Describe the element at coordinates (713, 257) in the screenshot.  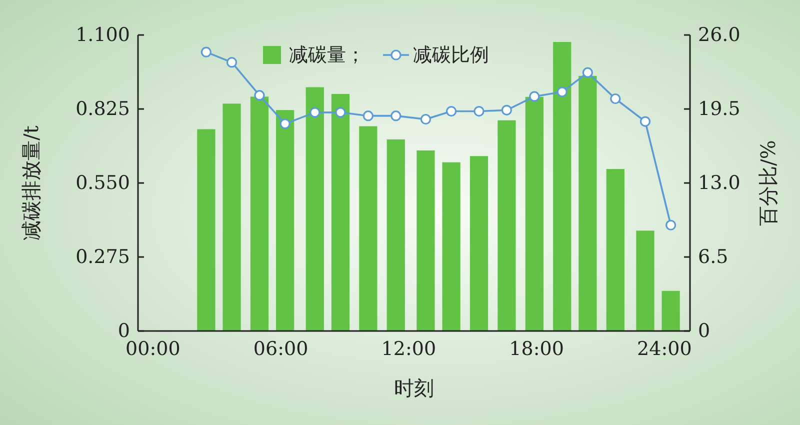
I see `y2-tick-label: 6.5` at that location.